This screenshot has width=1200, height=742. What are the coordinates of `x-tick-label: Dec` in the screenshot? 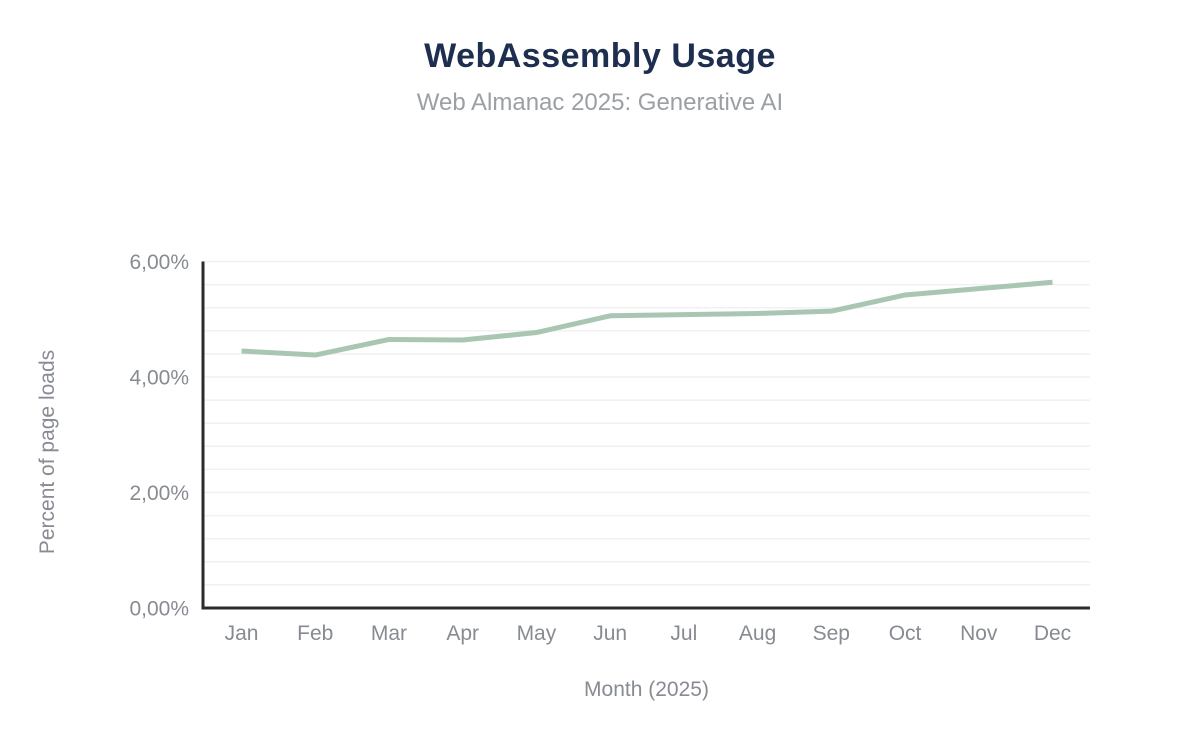 It's located at (1052, 633).